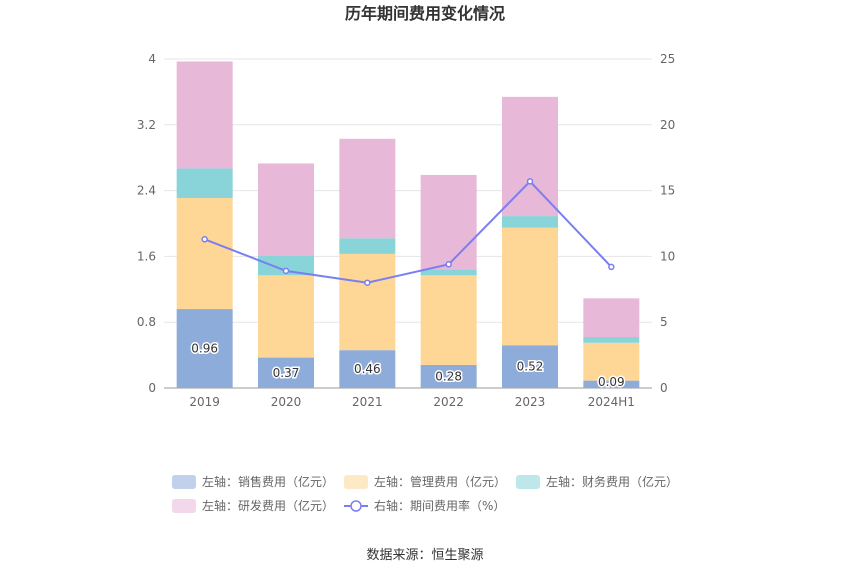 The width and height of the screenshot is (850, 575). Describe the element at coordinates (667, 256) in the screenshot. I see `right-tick-label: 10` at that location.